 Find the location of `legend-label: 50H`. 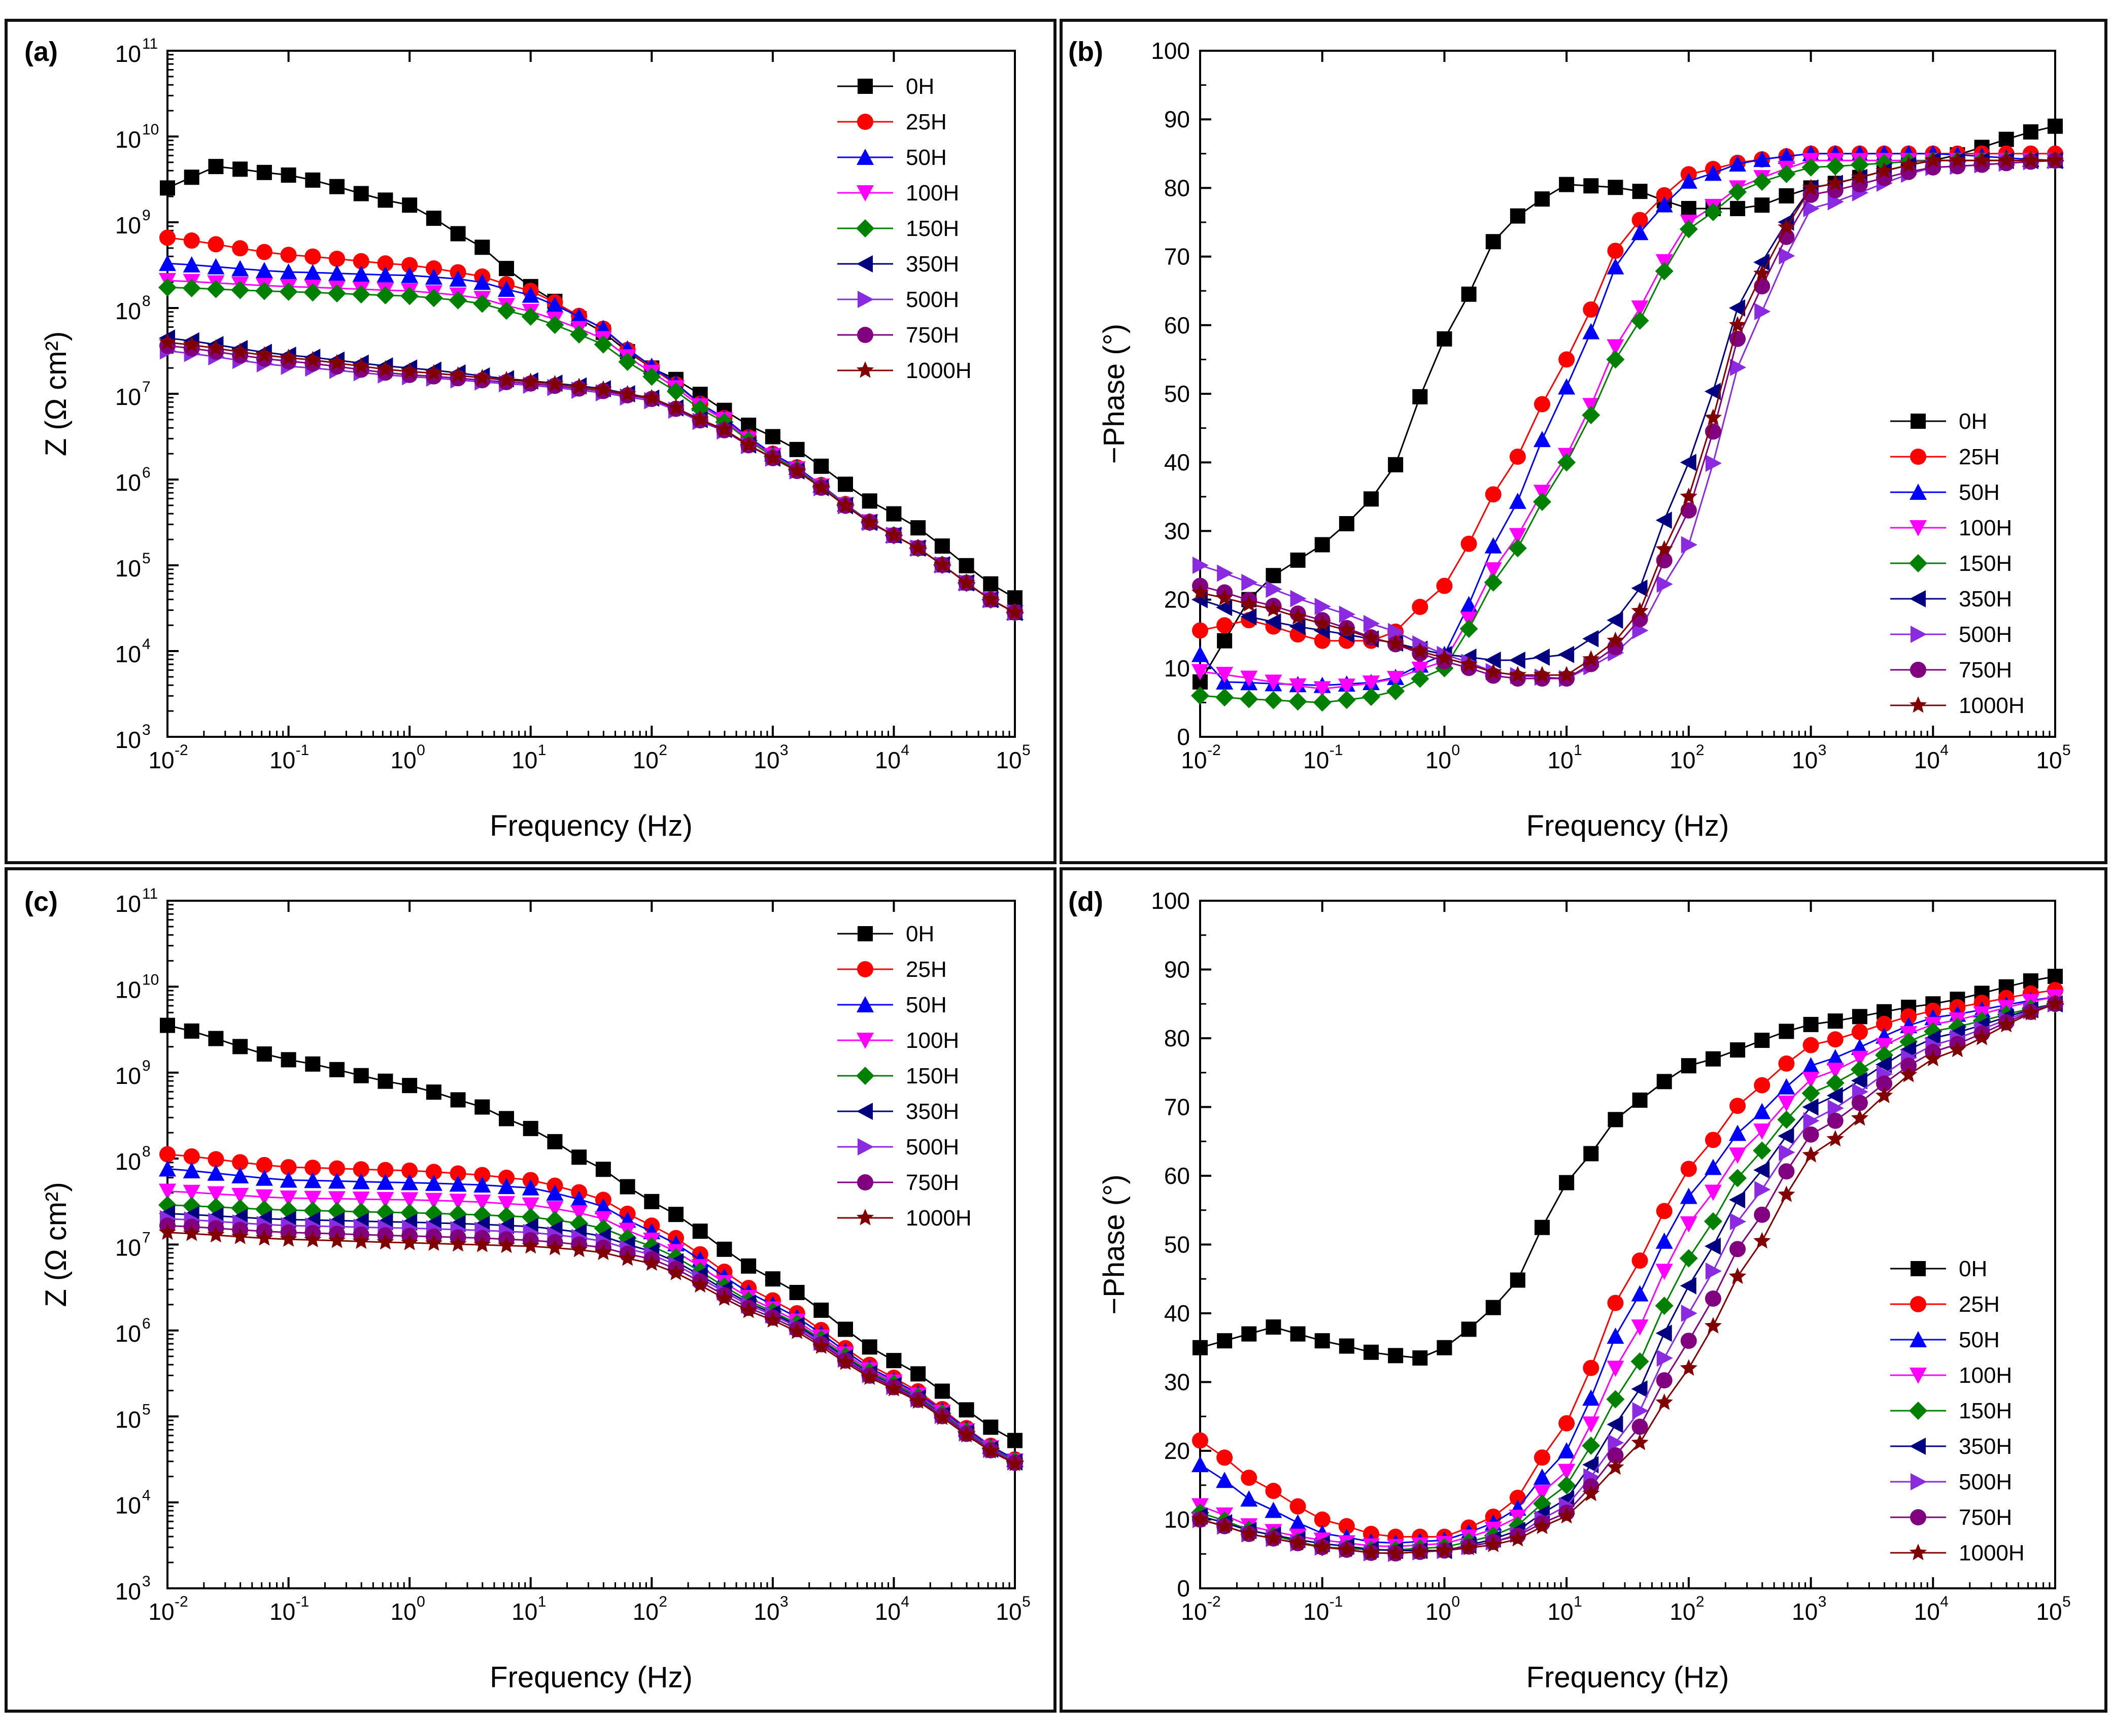

legend-label: 50H is located at coordinates (1979, 492).